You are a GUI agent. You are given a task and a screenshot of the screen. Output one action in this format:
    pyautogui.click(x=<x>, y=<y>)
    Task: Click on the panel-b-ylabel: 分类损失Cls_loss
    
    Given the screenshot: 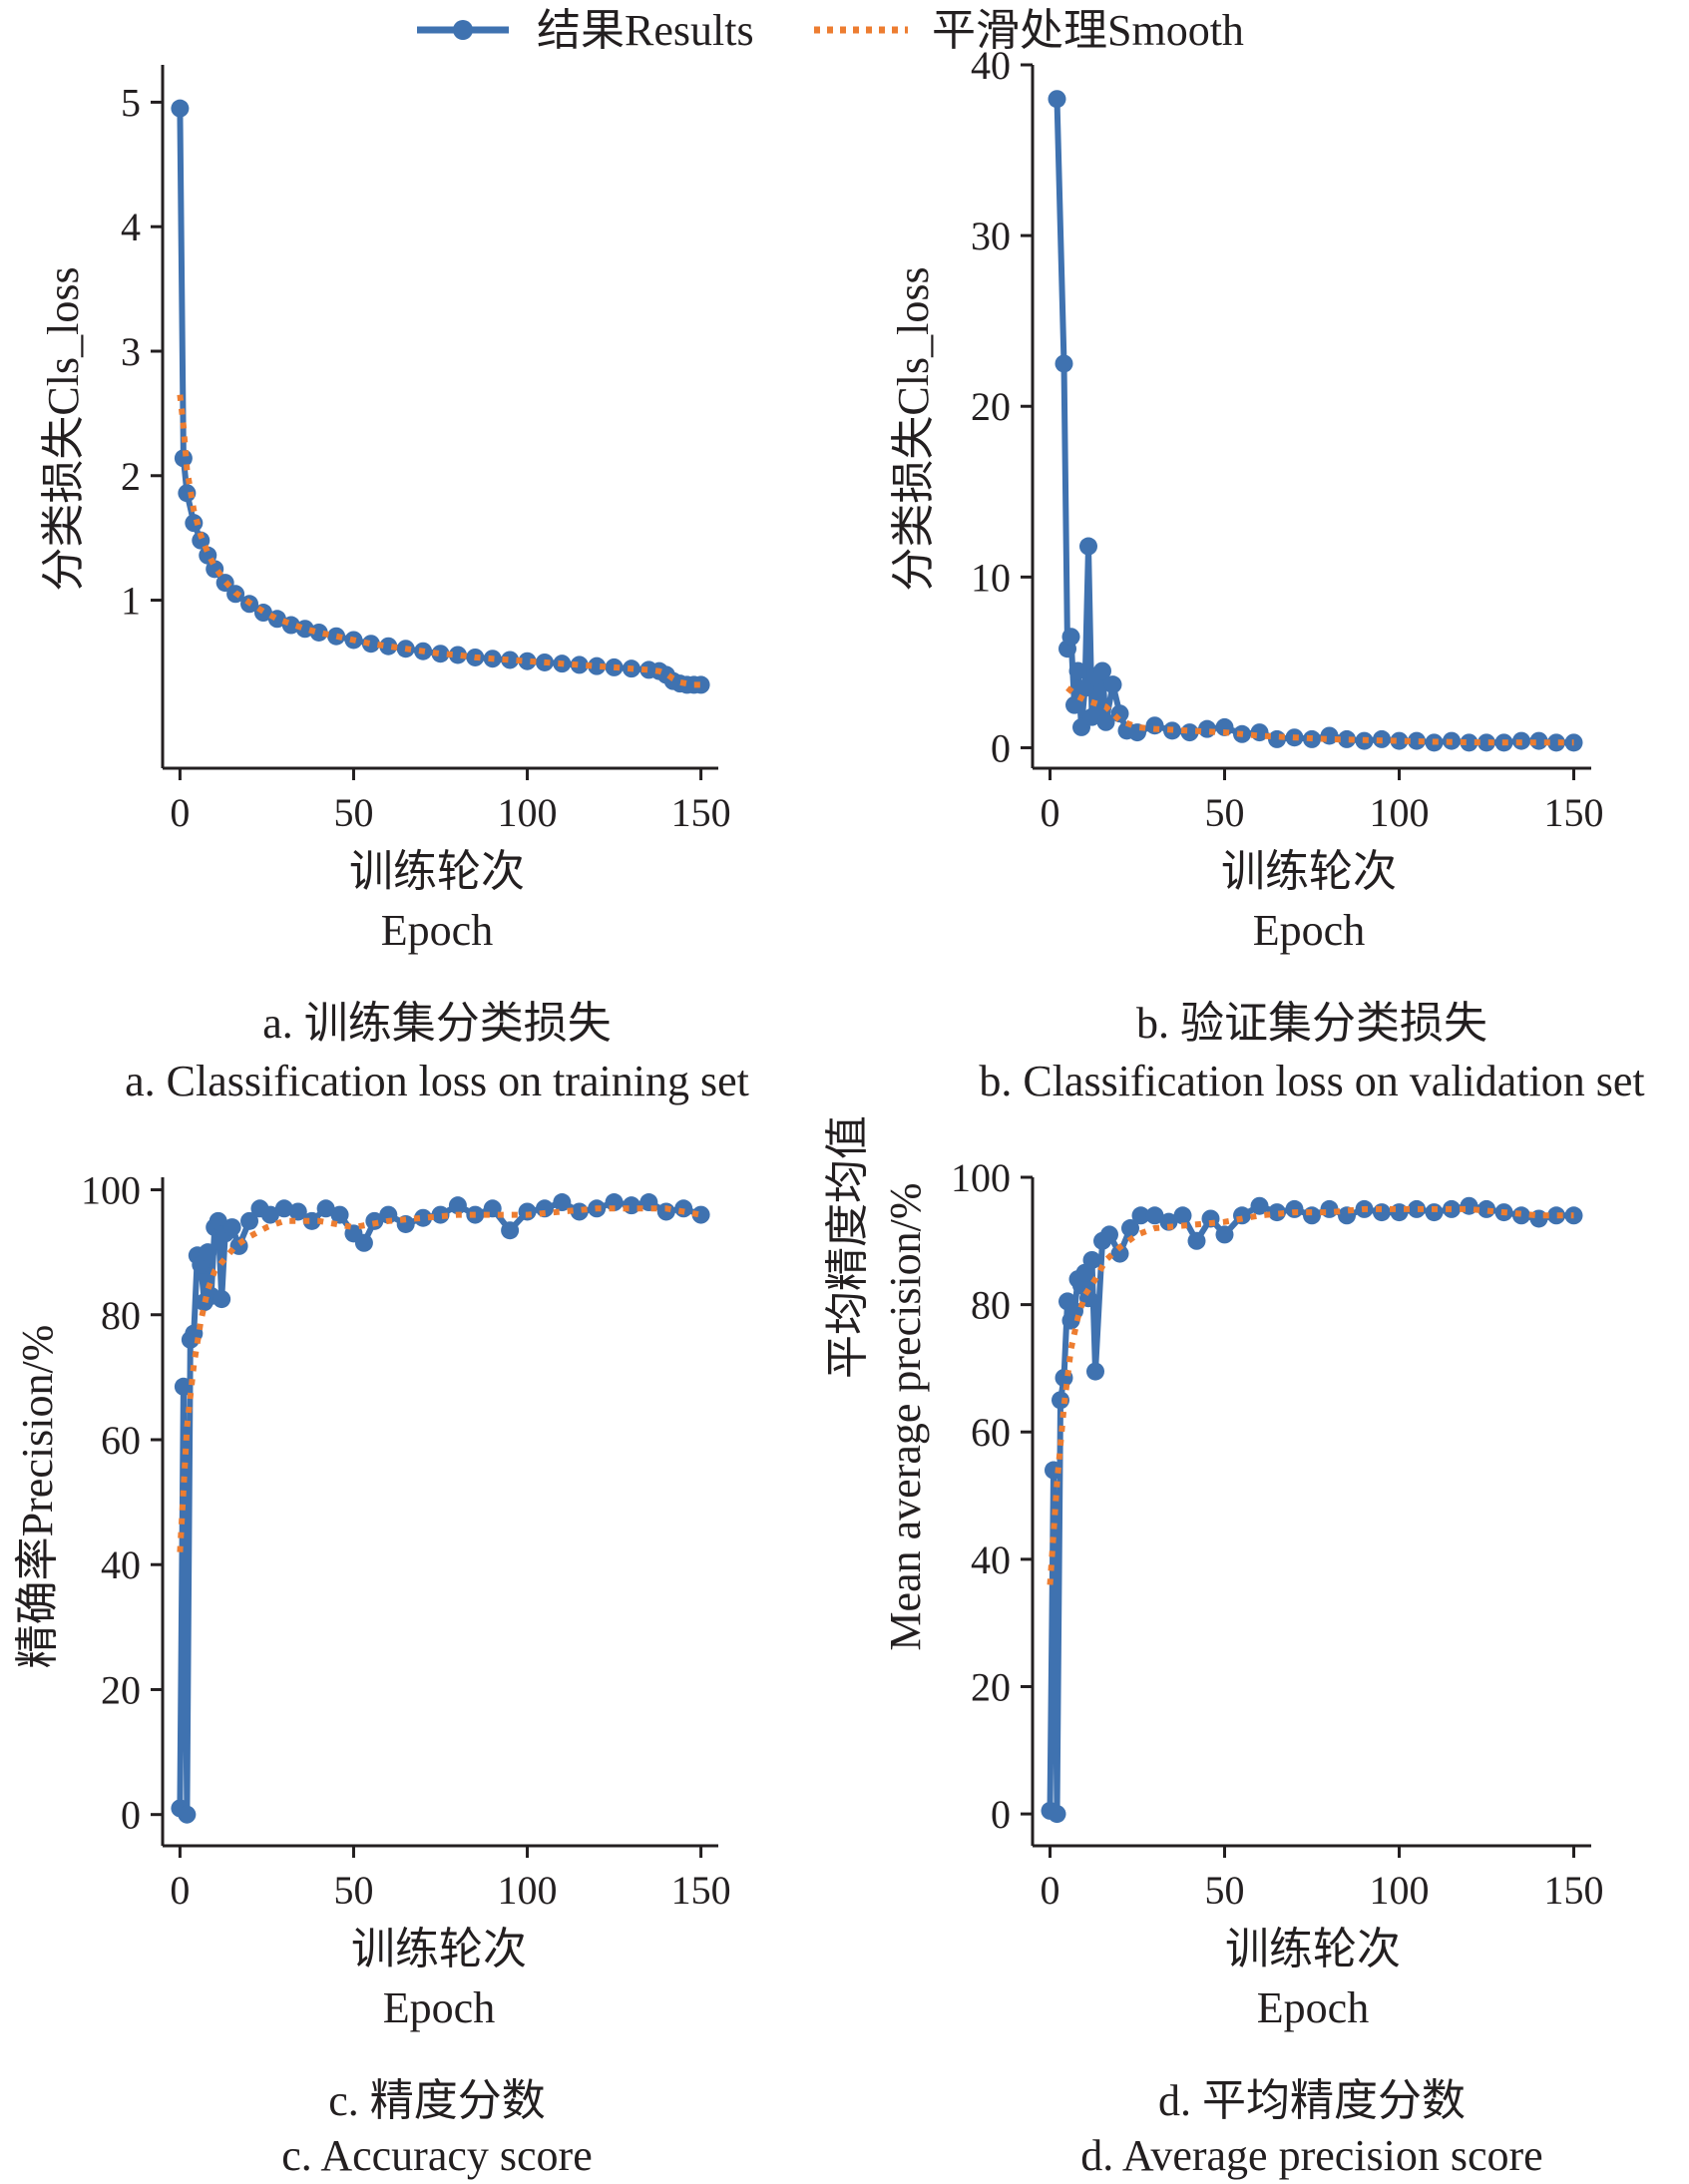 What is the action you would take?
    pyautogui.click(x=914, y=428)
    